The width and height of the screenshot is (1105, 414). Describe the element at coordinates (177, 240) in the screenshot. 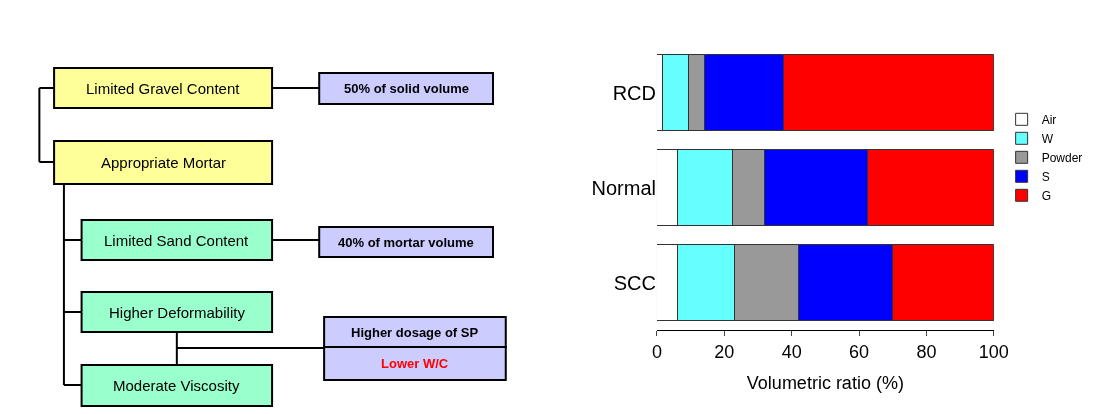

I see `text: Limited Sand Content` at that location.